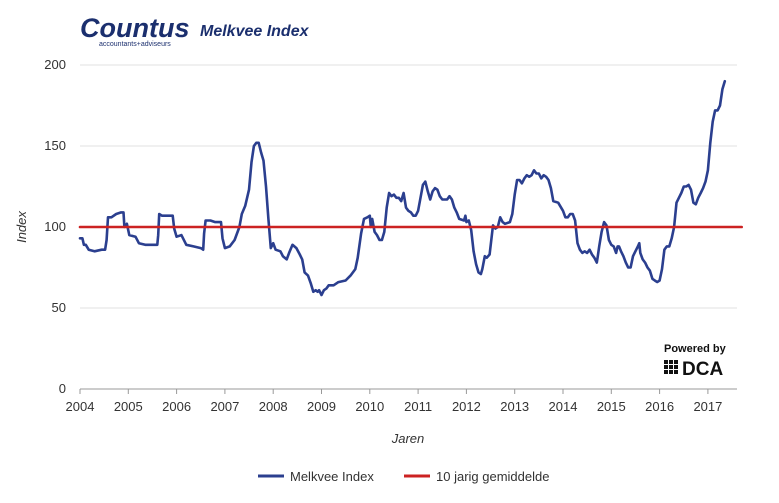 The image size is (779, 503). What do you see at coordinates (62, 388) in the screenshot?
I see `y-tick-label: 0` at bounding box center [62, 388].